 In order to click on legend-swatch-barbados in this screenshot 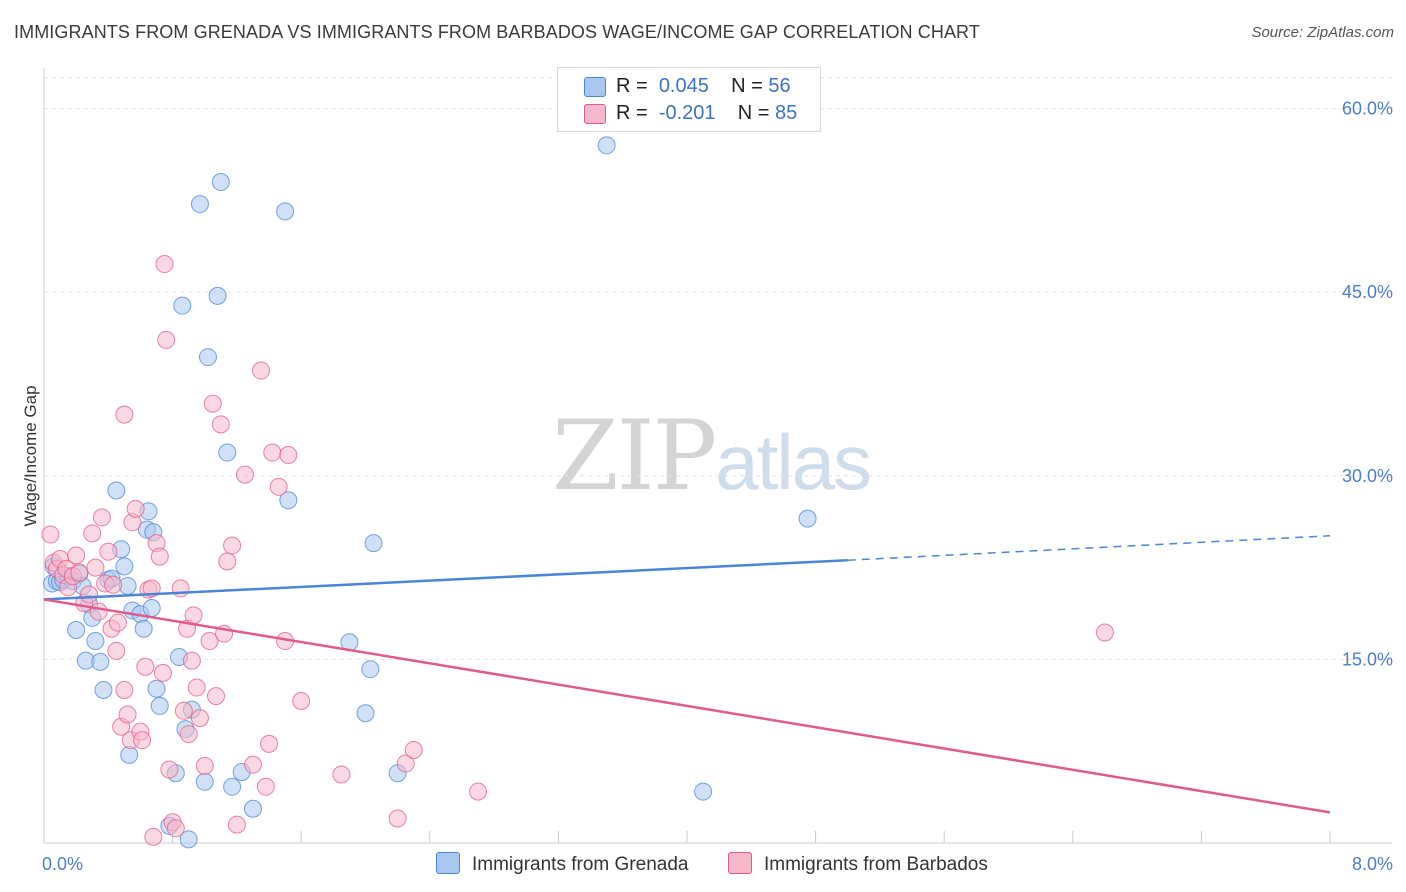, I will do `click(595, 114)`.